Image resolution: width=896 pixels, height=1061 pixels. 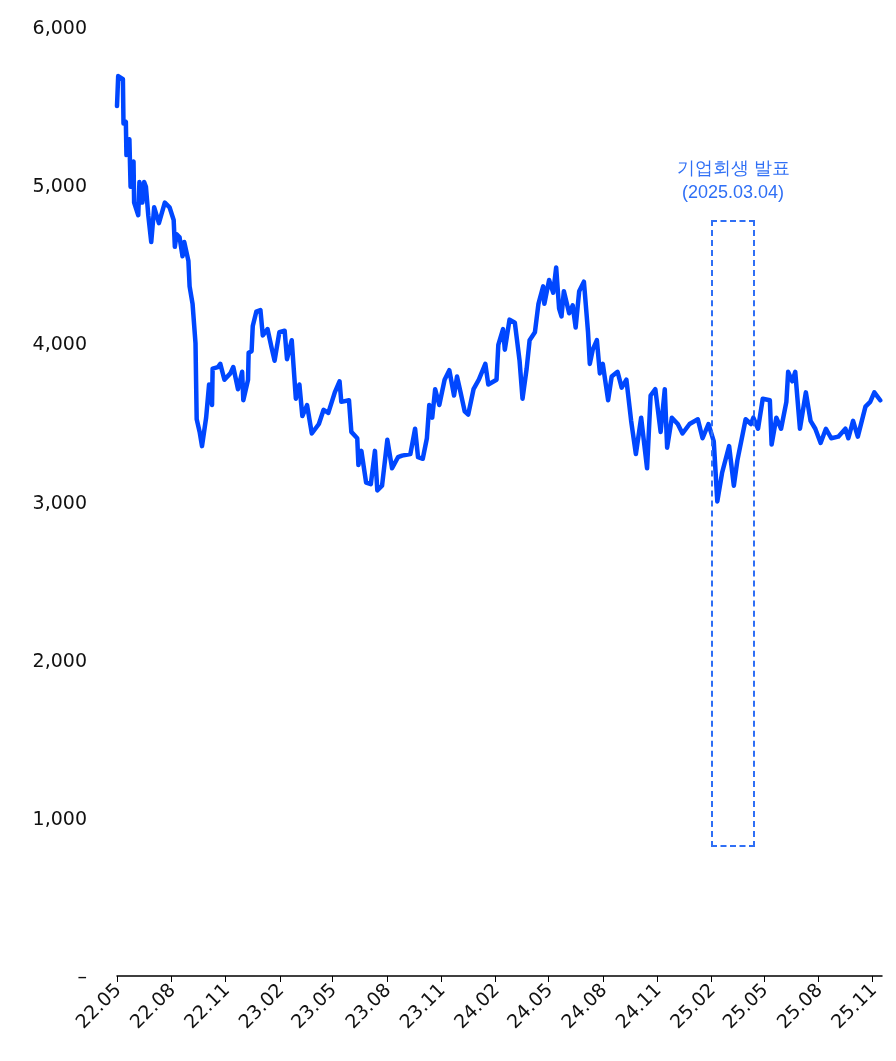 I want to click on y-tick-label: 2,000, so click(x=59, y=659).